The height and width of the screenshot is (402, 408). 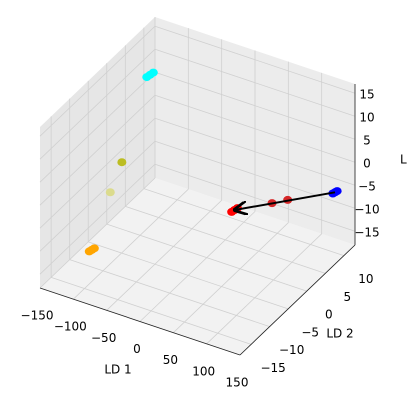 What do you see at coordinates (367, 164) in the screenshot?
I see `z-tick-label: 0` at bounding box center [367, 164].